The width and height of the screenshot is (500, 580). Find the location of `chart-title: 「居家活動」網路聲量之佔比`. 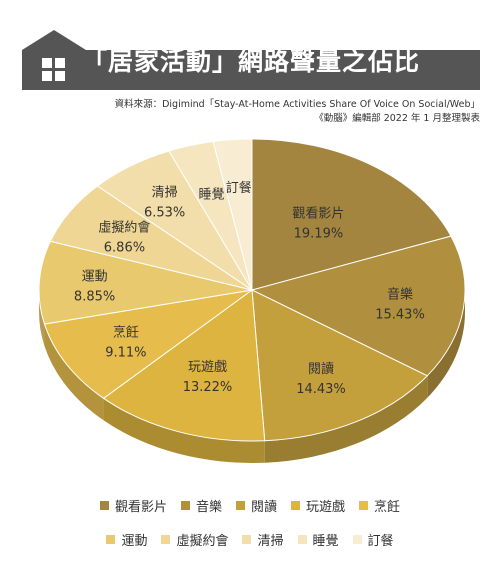

chart-title: 「居家活動」網路聲量之佔比 is located at coordinates (251, 61).